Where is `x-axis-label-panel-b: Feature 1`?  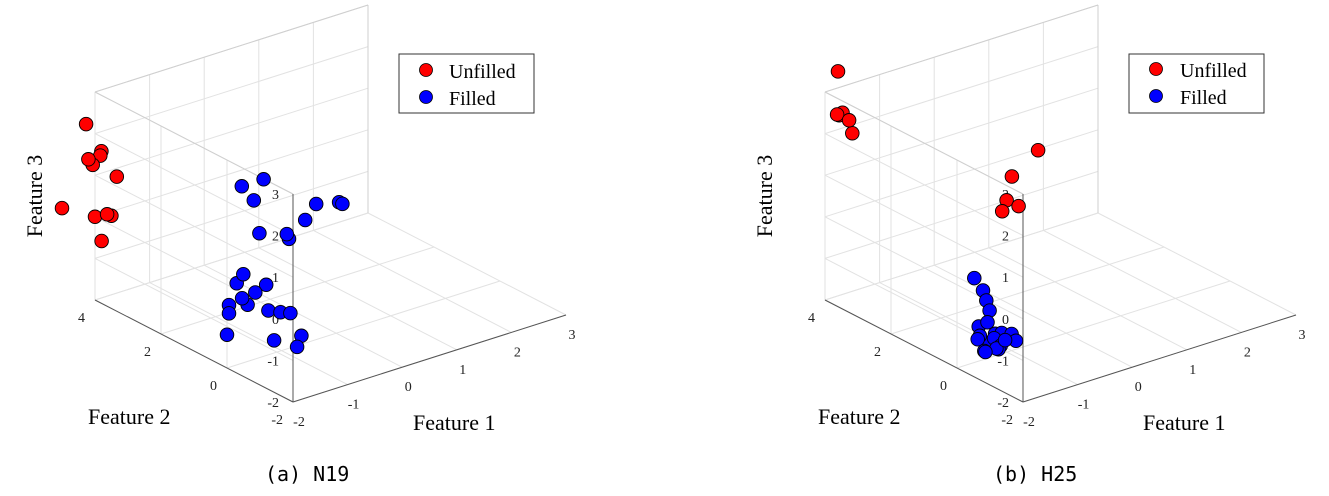 x-axis-label-panel-b: Feature 1 is located at coordinates (1184, 422).